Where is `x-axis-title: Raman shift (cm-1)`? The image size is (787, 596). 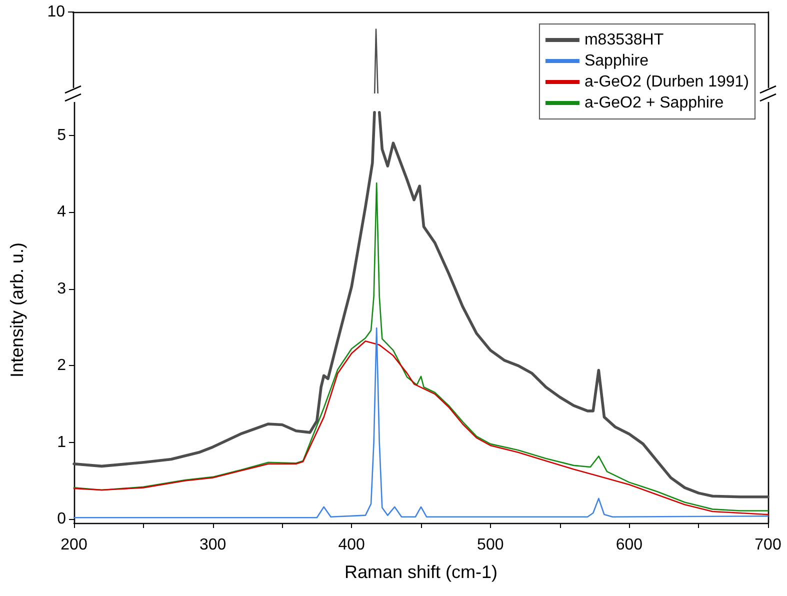 x-axis-title: Raman shift (cm-1) is located at coordinates (421, 572).